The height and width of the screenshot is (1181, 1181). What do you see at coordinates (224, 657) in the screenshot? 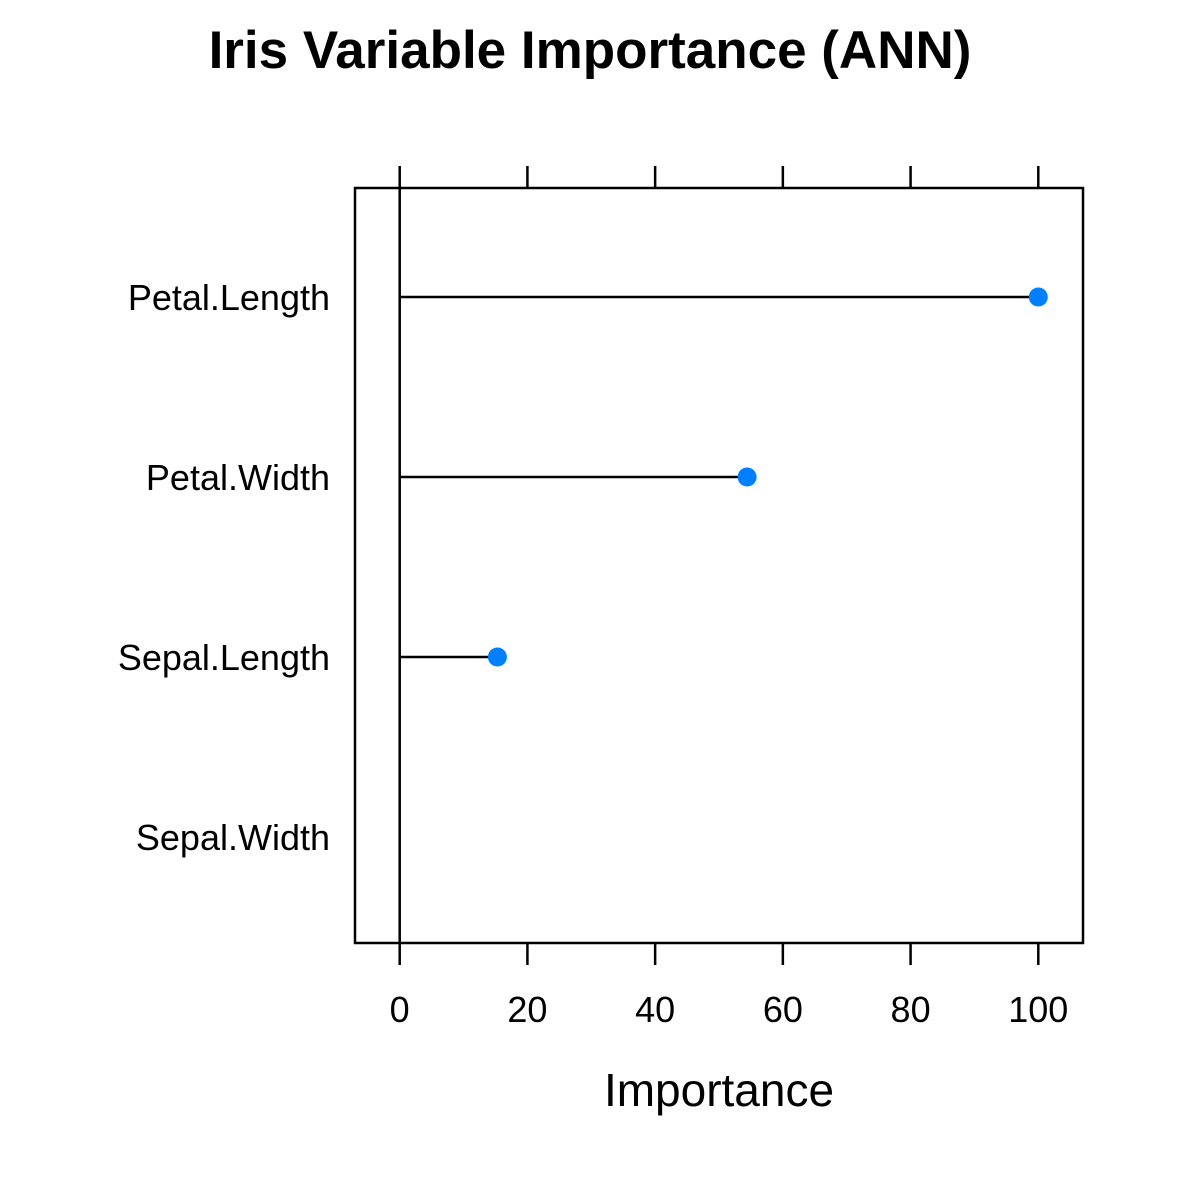
I see `category-label: Sepal.Length` at bounding box center [224, 657].